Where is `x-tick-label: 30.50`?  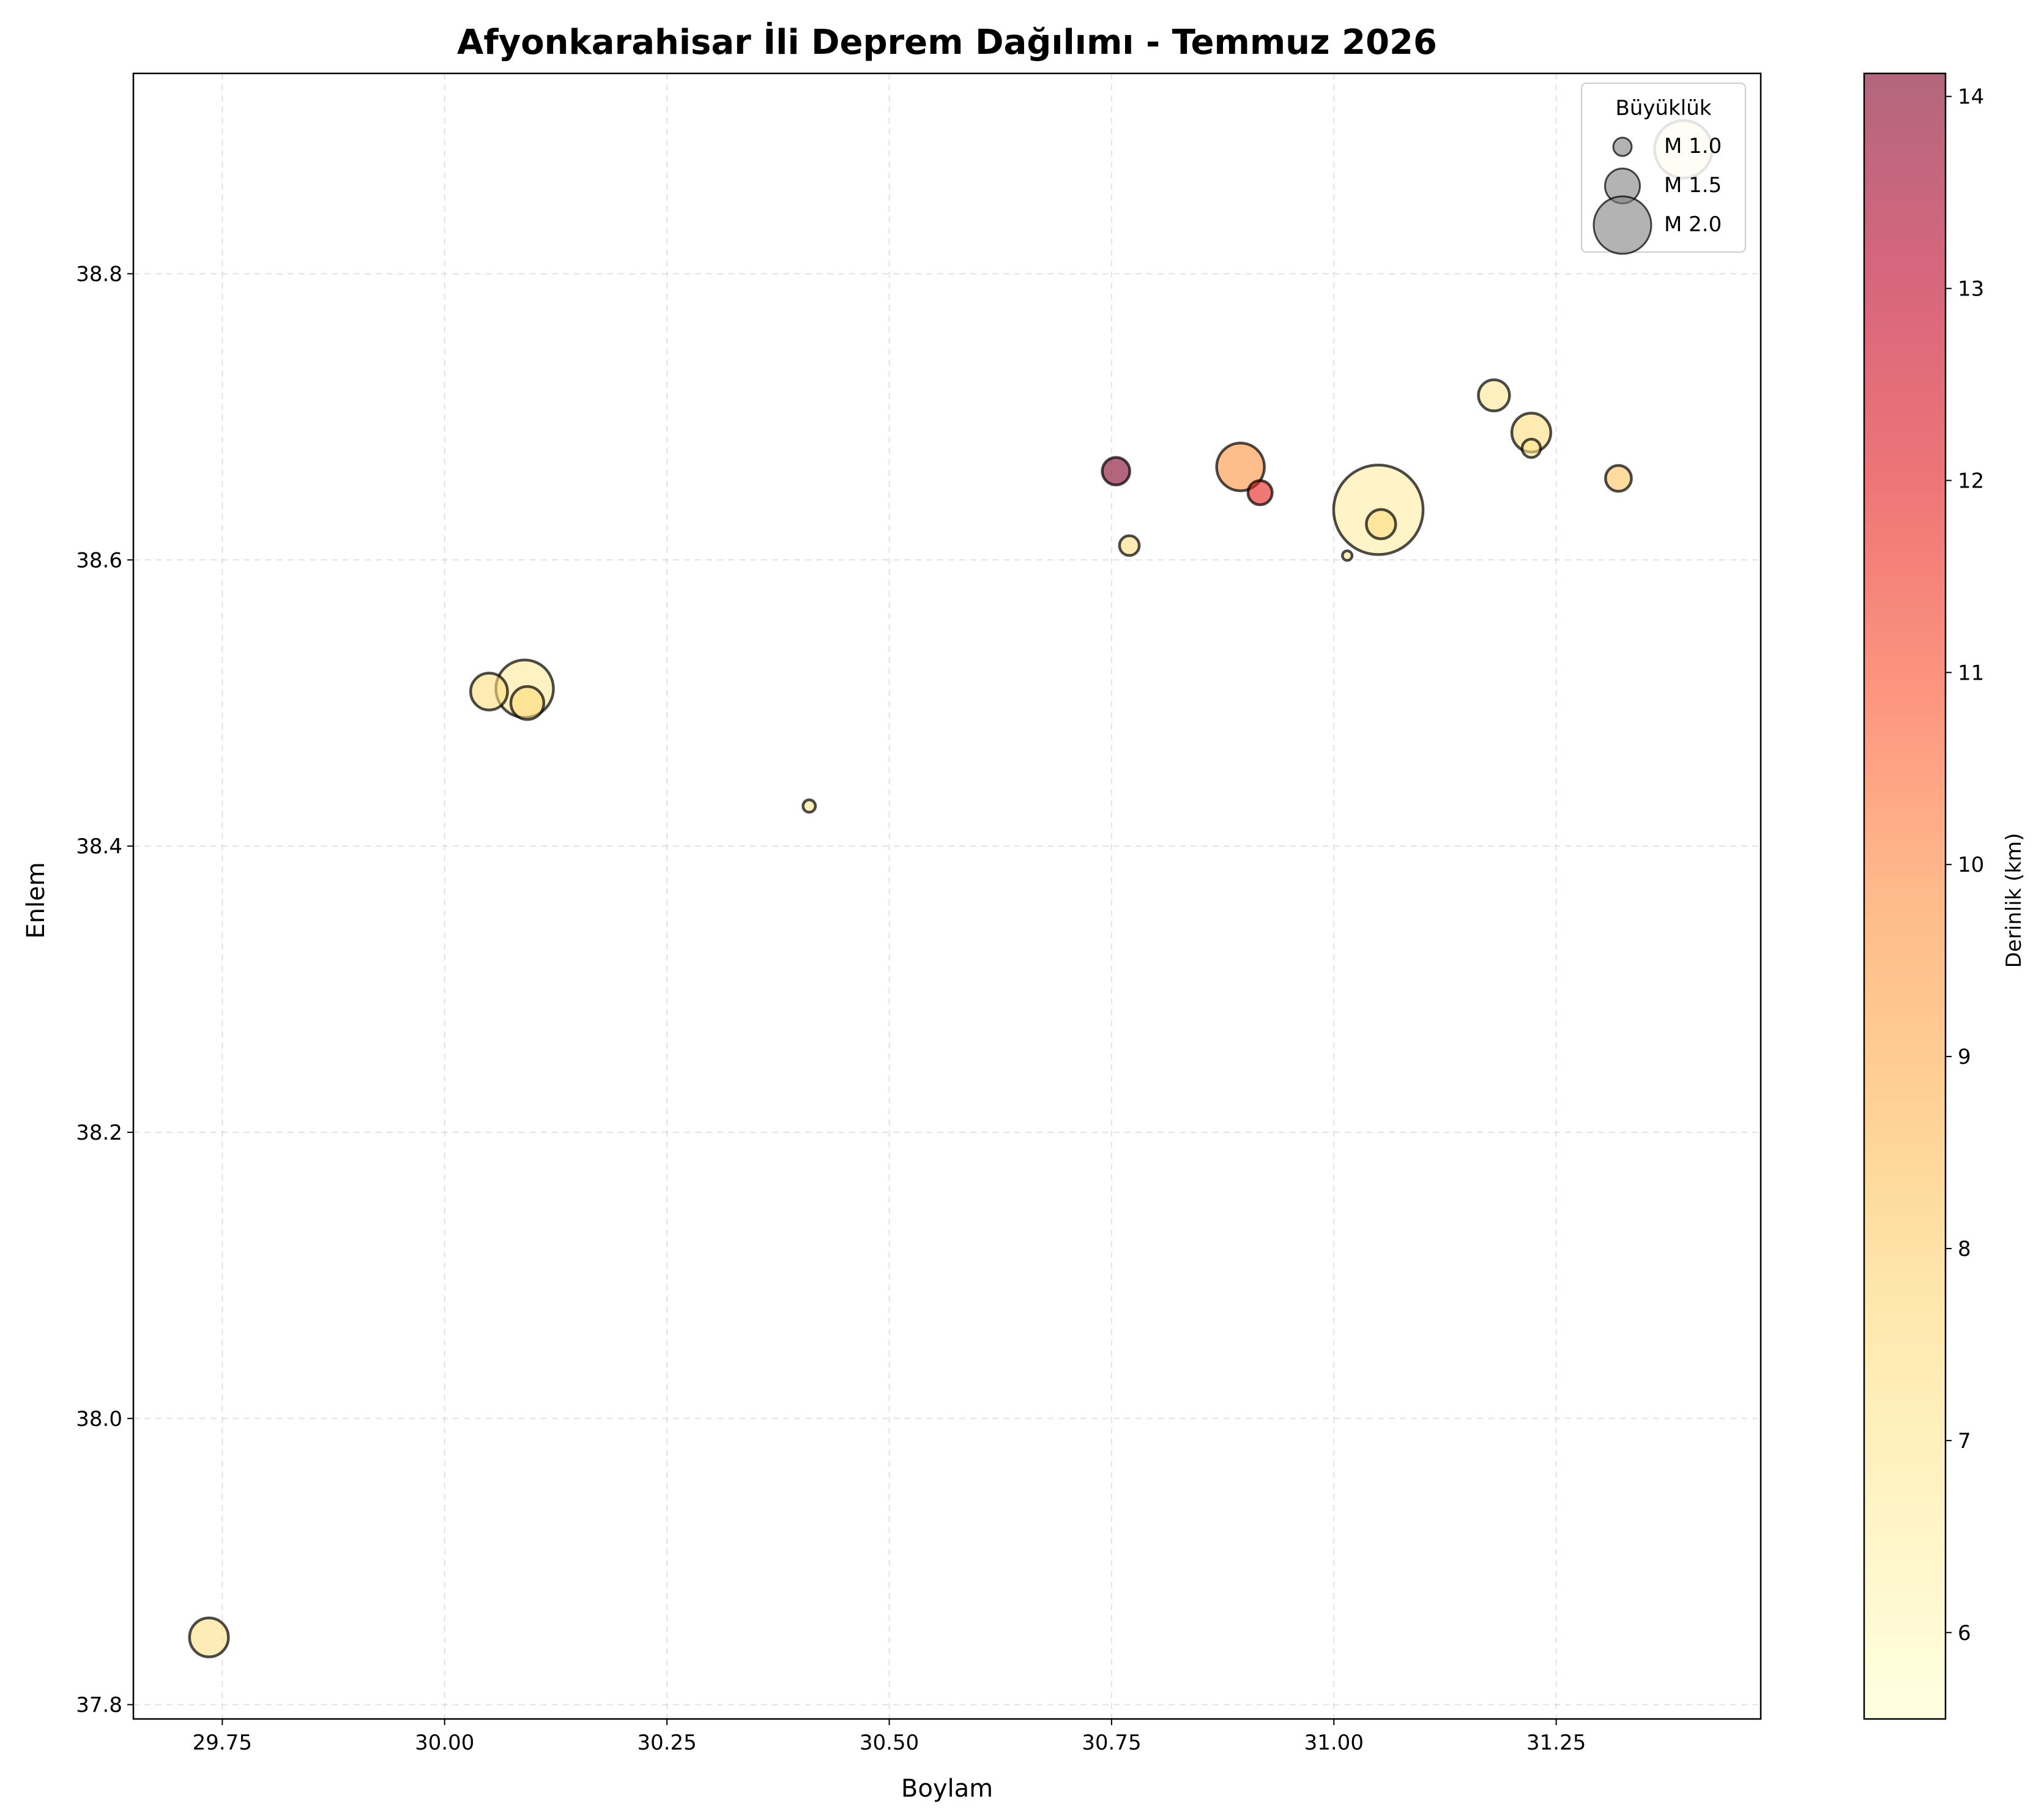 x-tick-label: 30.50 is located at coordinates (889, 1743).